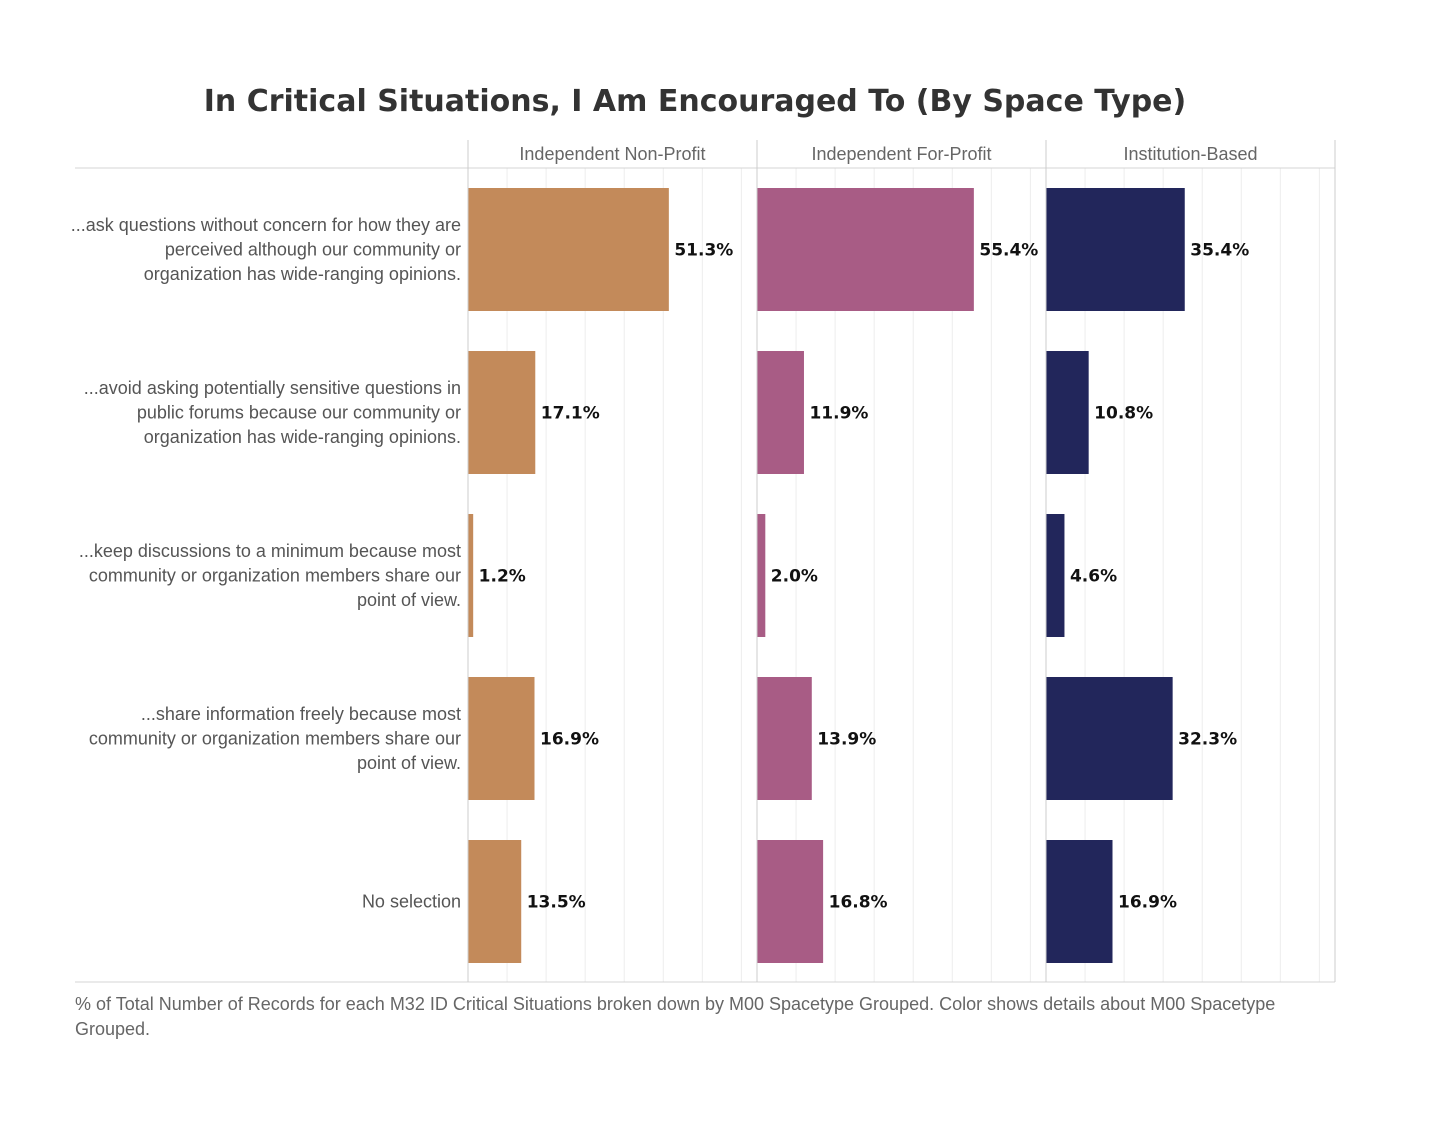 The height and width of the screenshot is (1146, 1442). Describe the element at coordinates (411, 902) in the screenshot. I see `category-label: No selection` at that location.